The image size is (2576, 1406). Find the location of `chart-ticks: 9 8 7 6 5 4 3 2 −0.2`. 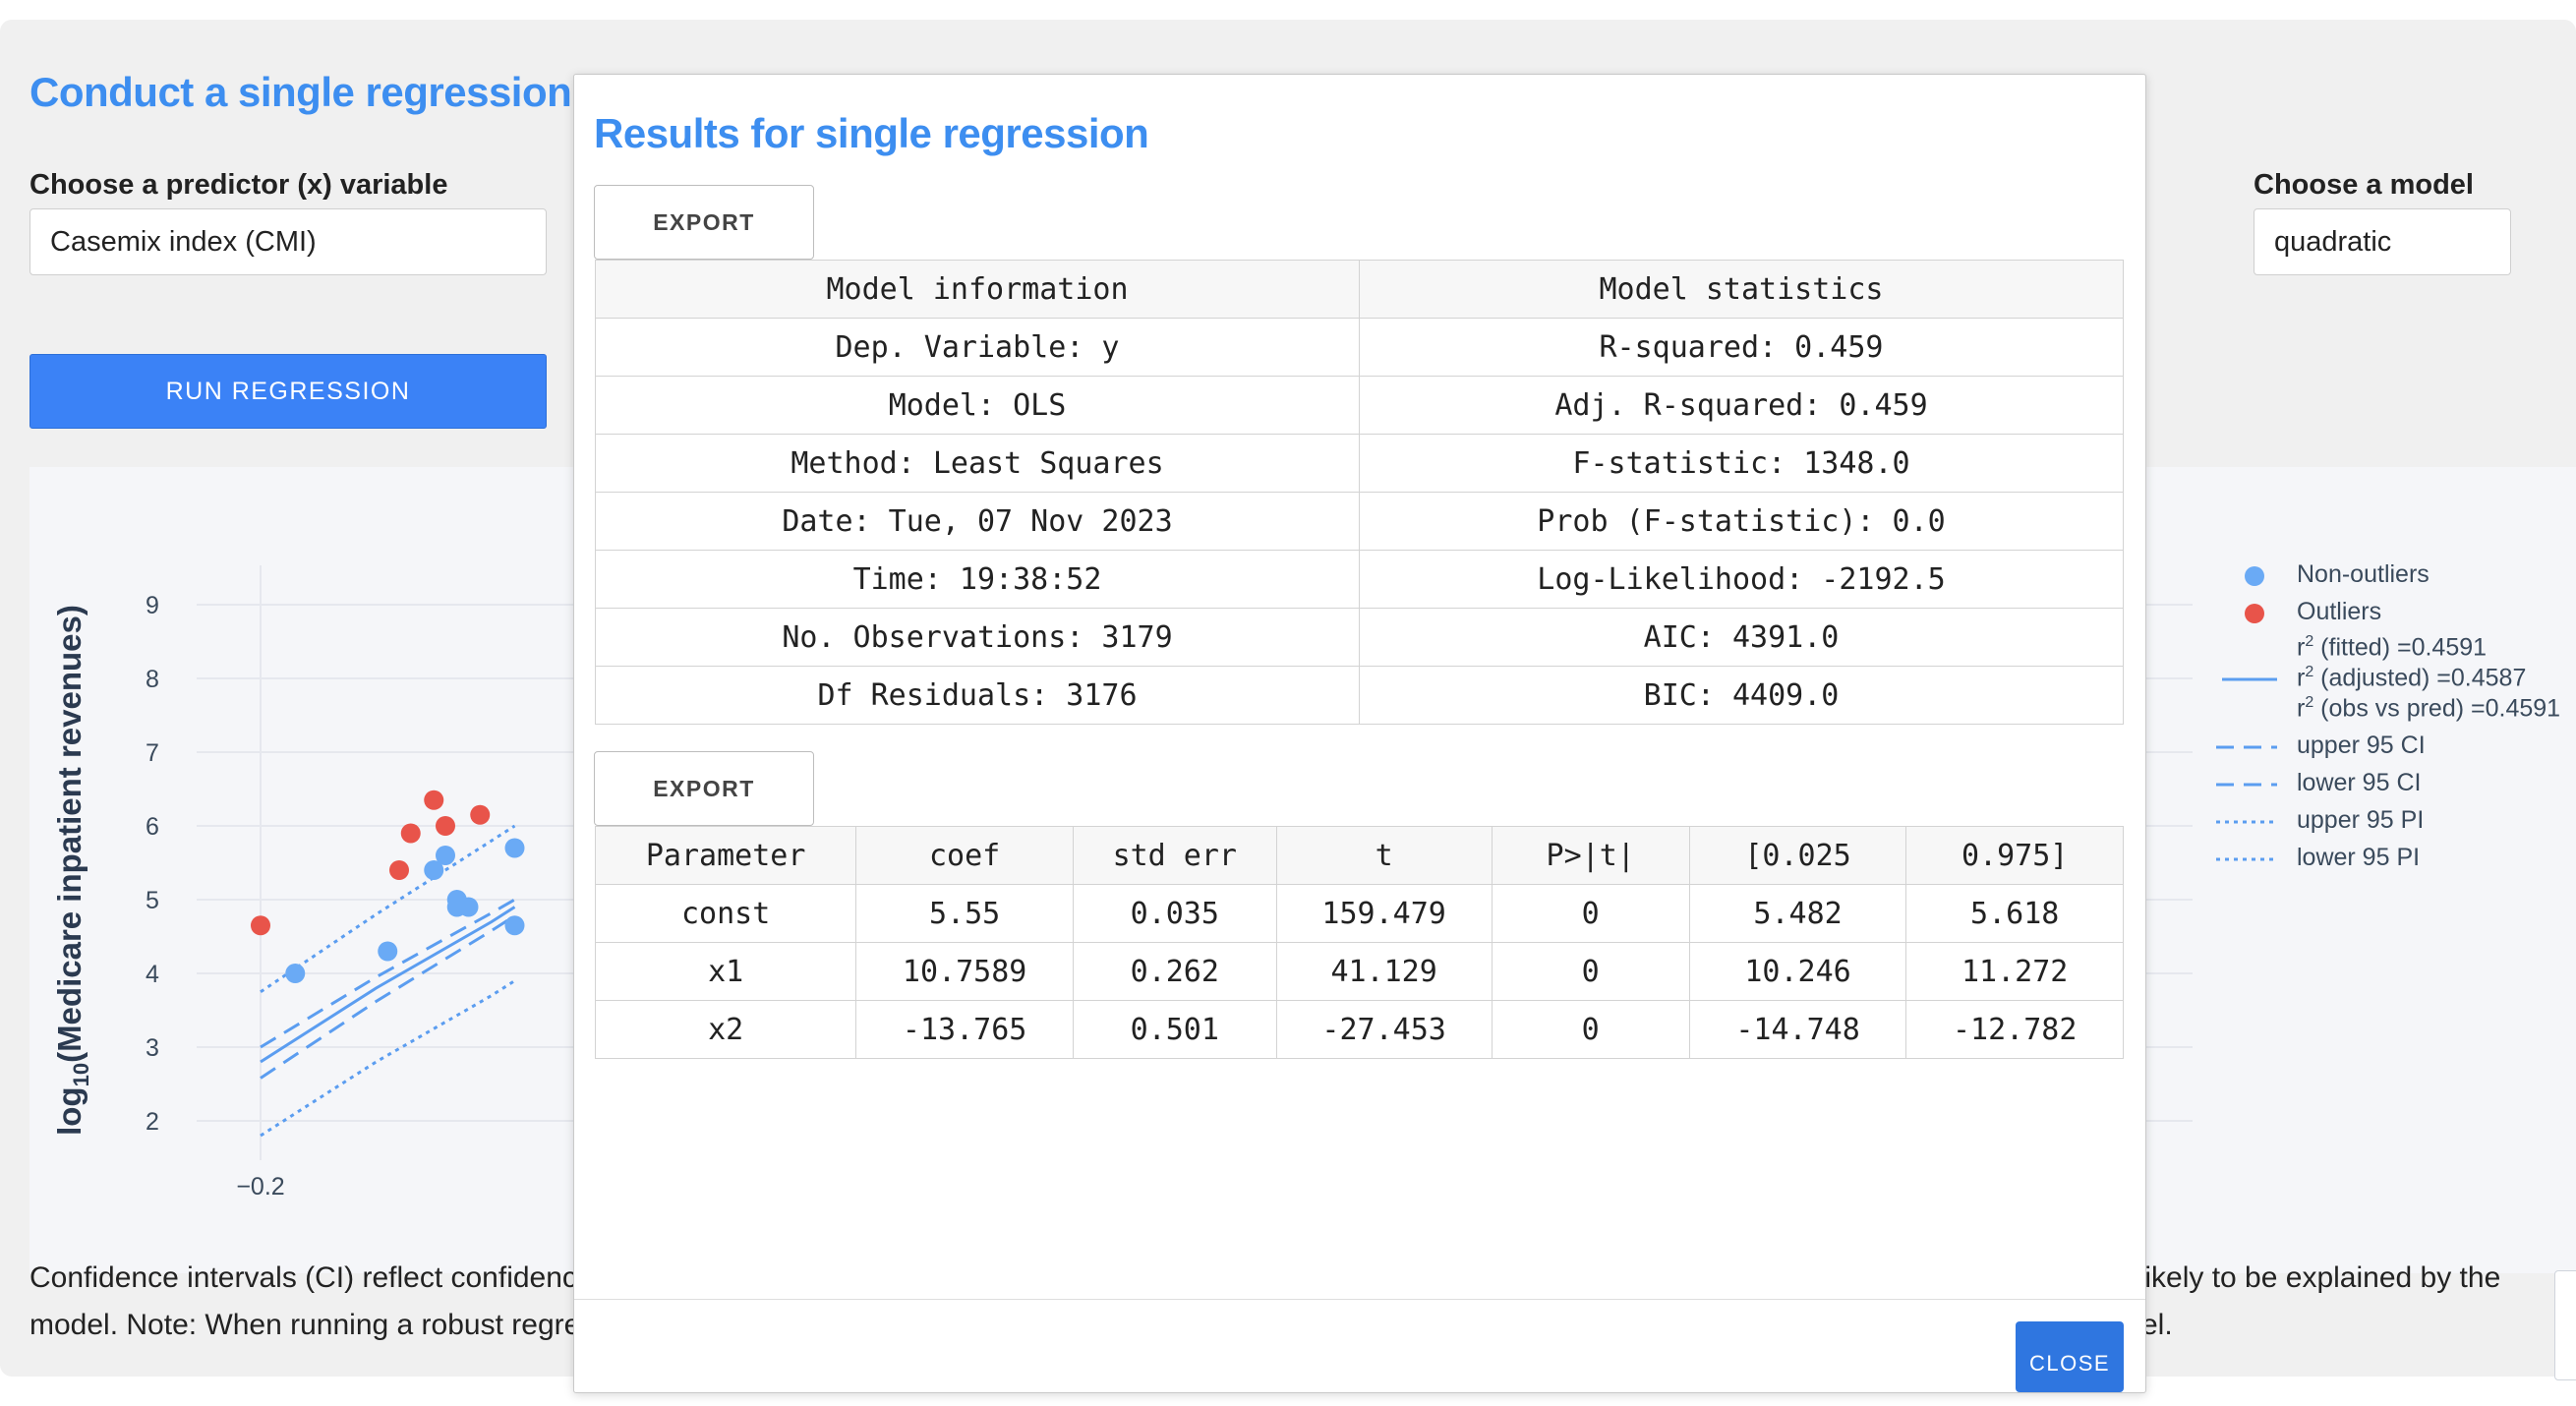

chart-ticks: 9 8 7 6 5 4 3 2 −0.2 is located at coordinates (215, 896).